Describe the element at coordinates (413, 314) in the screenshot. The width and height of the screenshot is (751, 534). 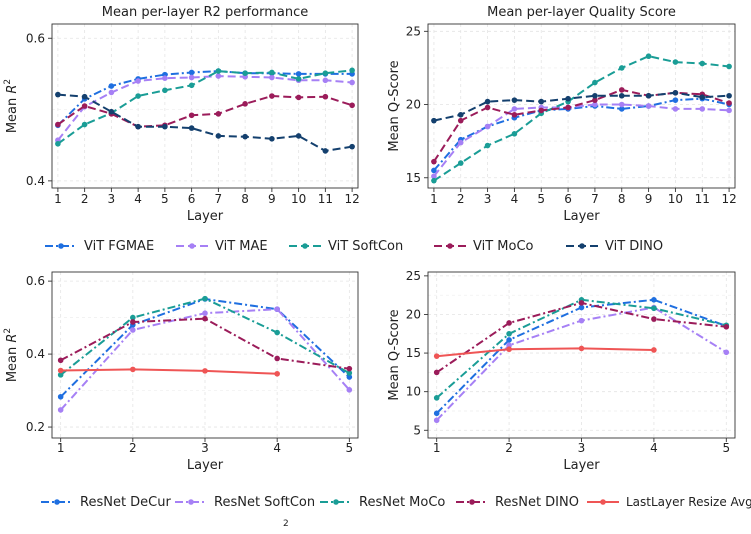
I see `y-tick-label: 20` at that location.